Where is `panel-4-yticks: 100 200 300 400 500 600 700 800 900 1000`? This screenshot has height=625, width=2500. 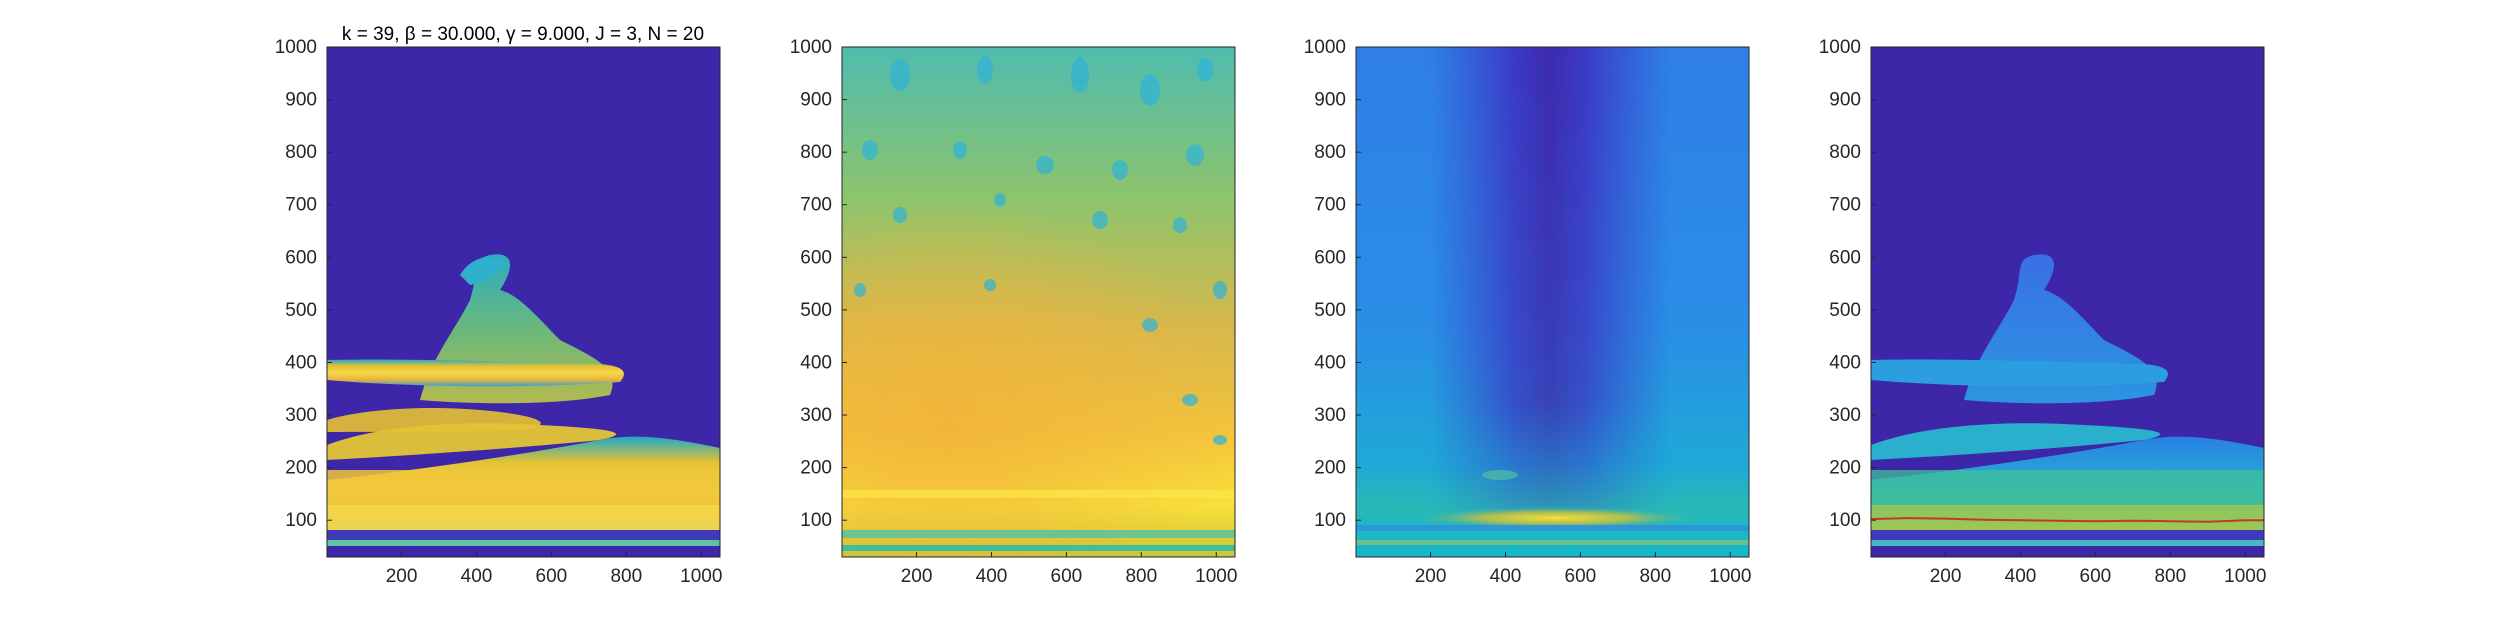 panel-4-yticks: 100 200 300 400 500 600 700 800 900 1000 is located at coordinates (1847, 284).